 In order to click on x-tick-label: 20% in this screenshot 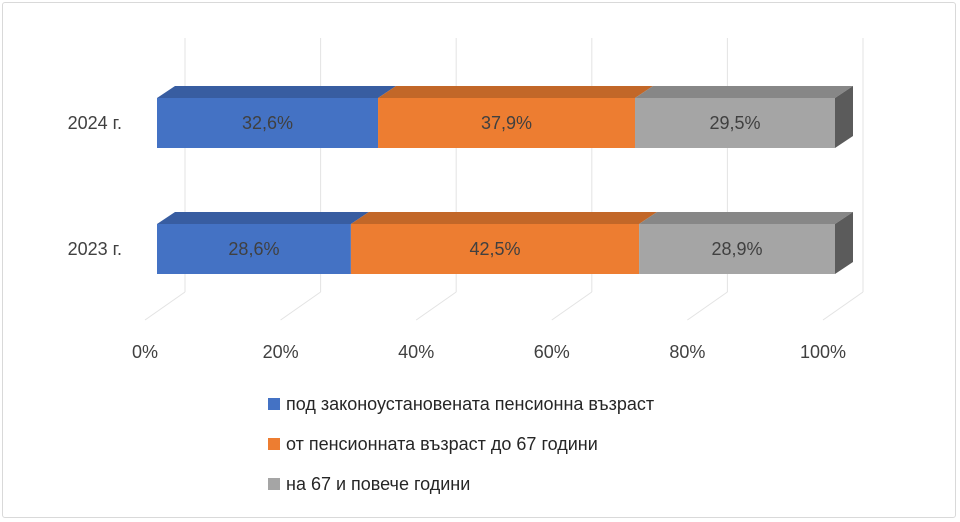, I will do `click(281, 352)`.